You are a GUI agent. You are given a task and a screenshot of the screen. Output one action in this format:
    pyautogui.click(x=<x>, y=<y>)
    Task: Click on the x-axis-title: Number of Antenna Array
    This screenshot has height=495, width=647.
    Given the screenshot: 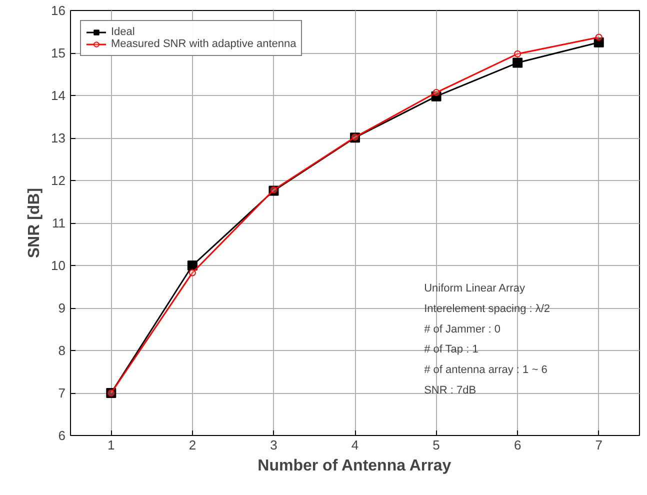 What is the action you would take?
    pyautogui.click(x=355, y=466)
    